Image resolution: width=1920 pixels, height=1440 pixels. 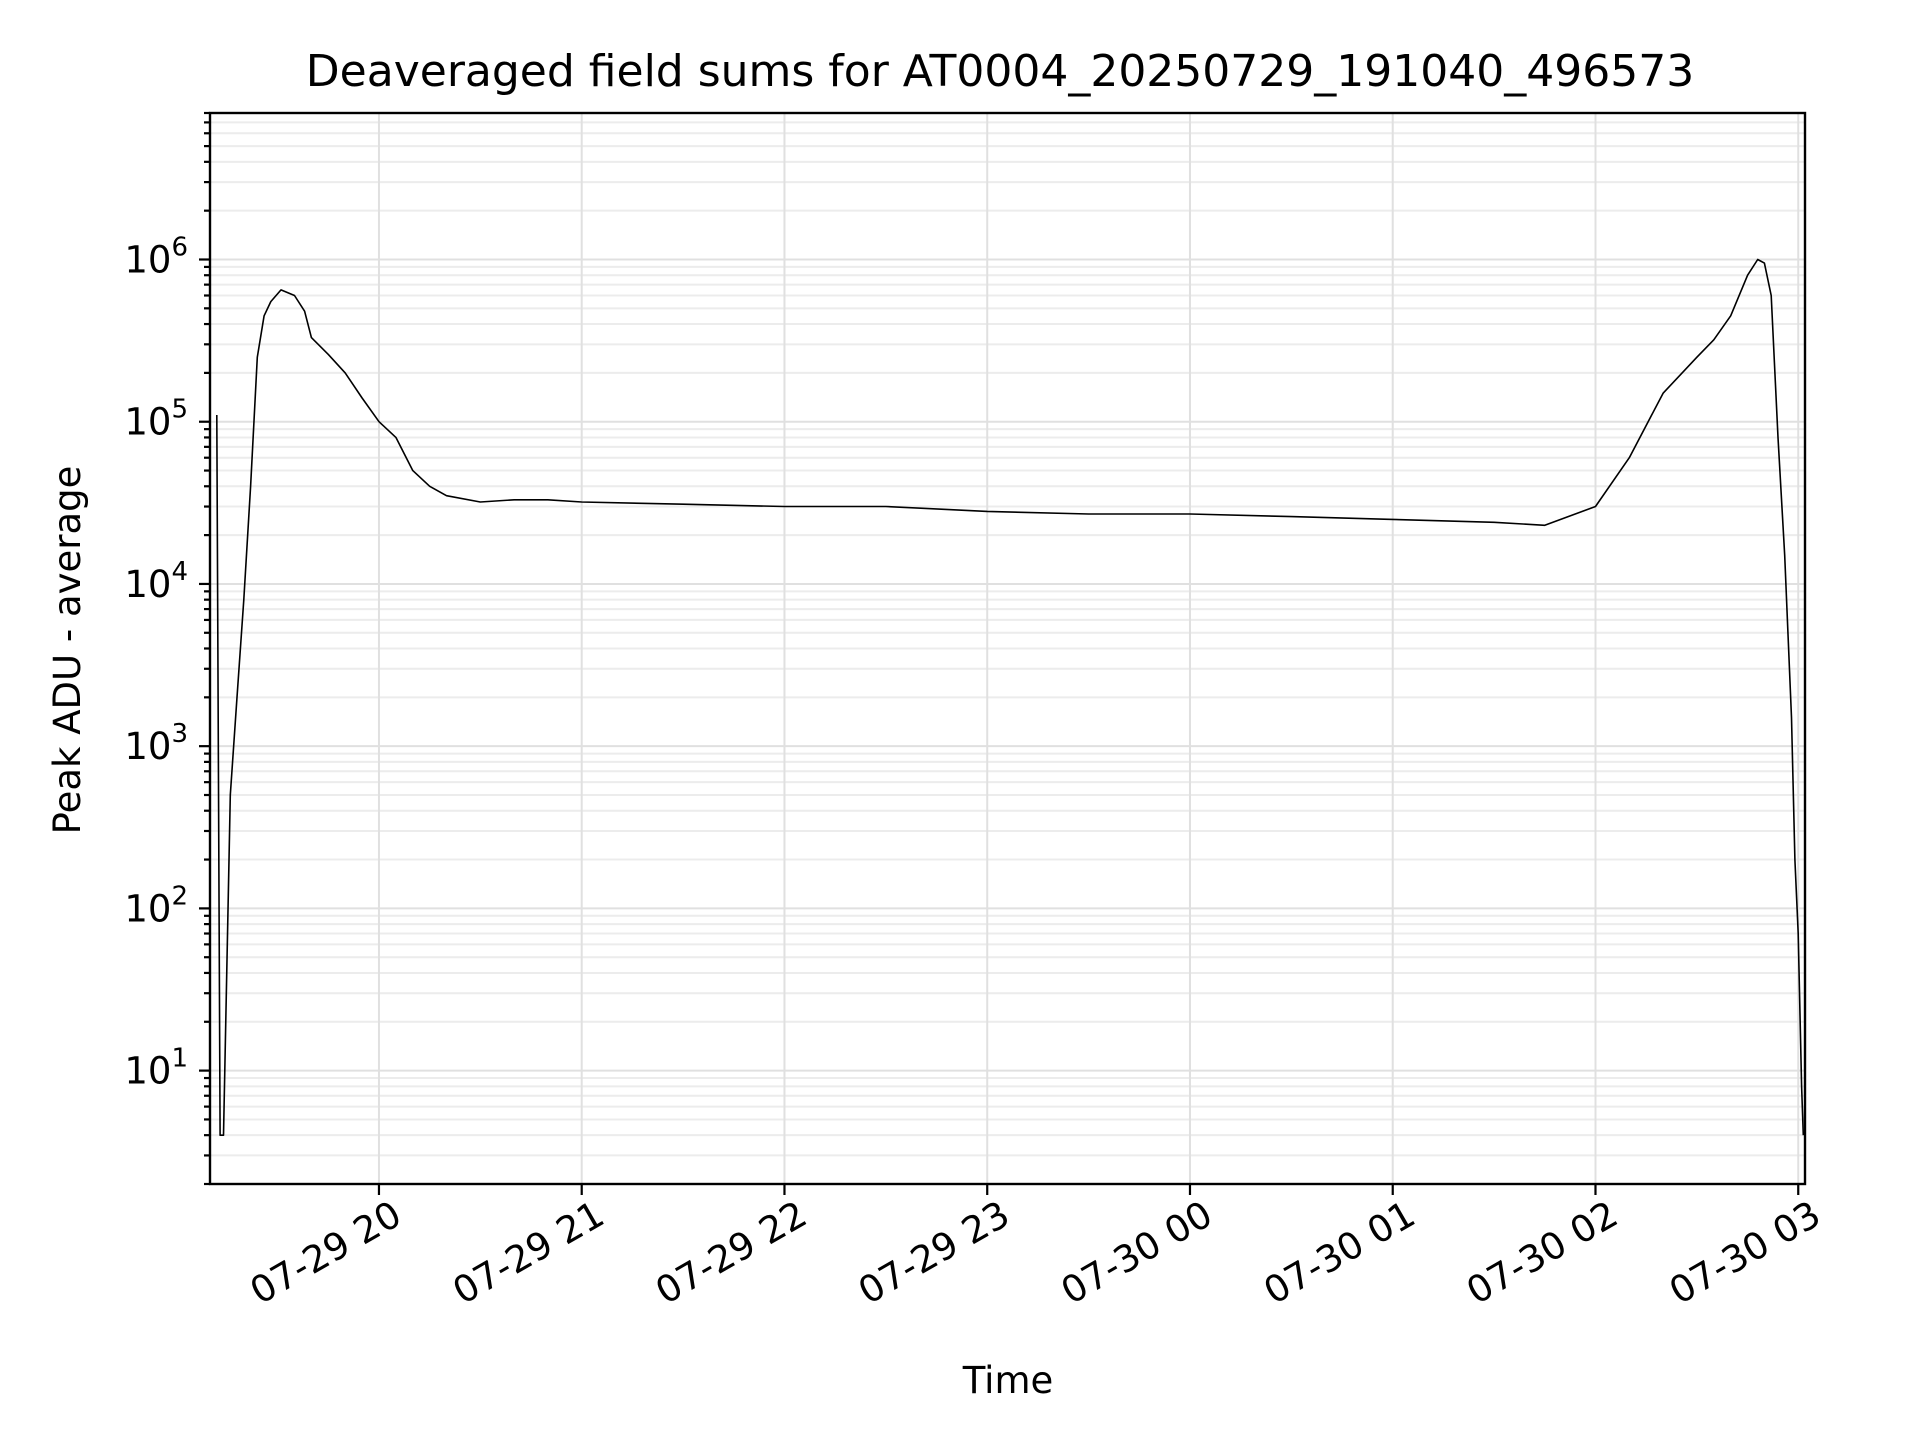 What do you see at coordinates (1008, 1380) in the screenshot?
I see `x-axis-label: Time` at bounding box center [1008, 1380].